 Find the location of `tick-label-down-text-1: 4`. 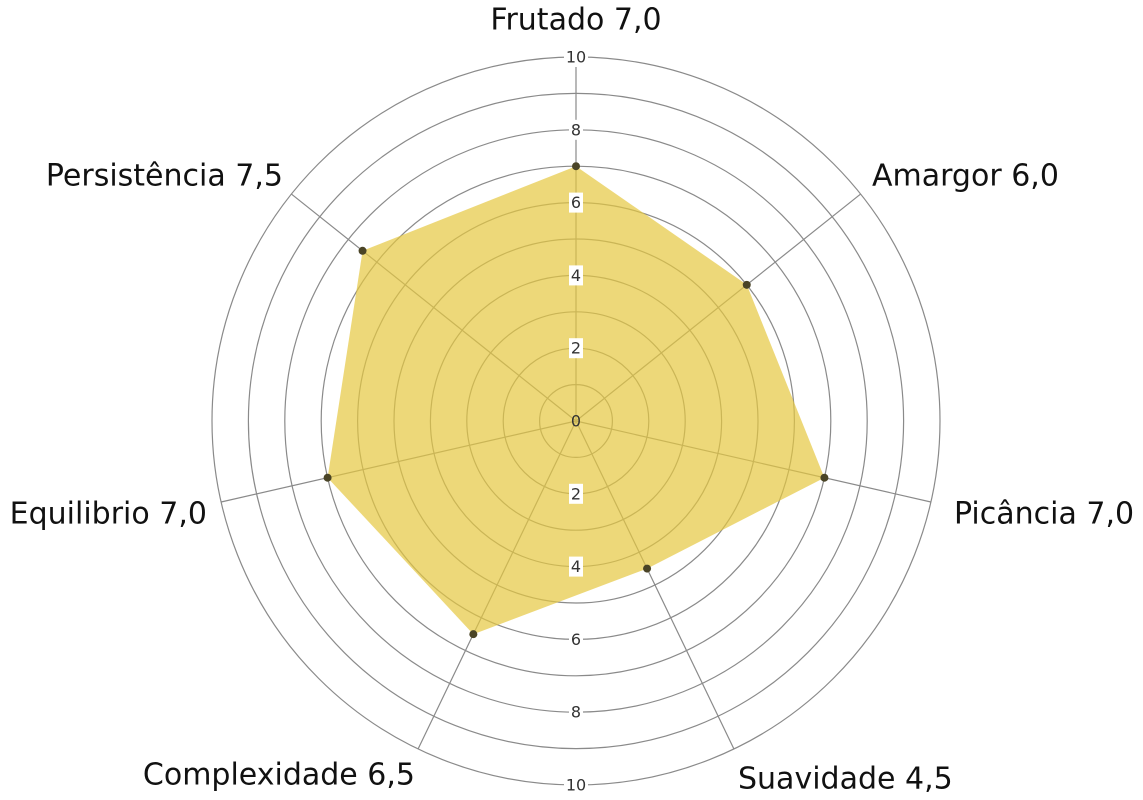

tick-label-down-text-1: 4 is located at coordinates (576, 566).